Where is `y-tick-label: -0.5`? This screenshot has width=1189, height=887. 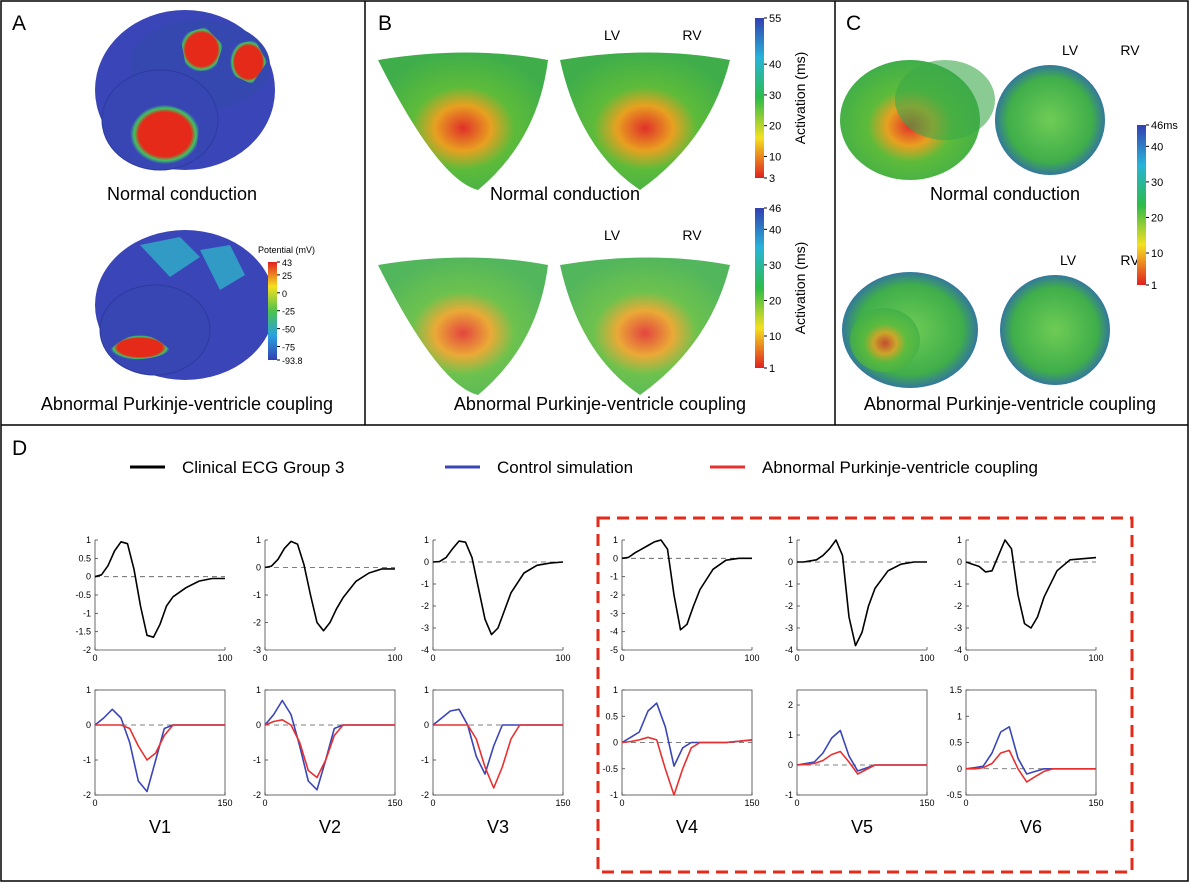
y-tick-label: -0.5 is located at coordinates (610, 769).